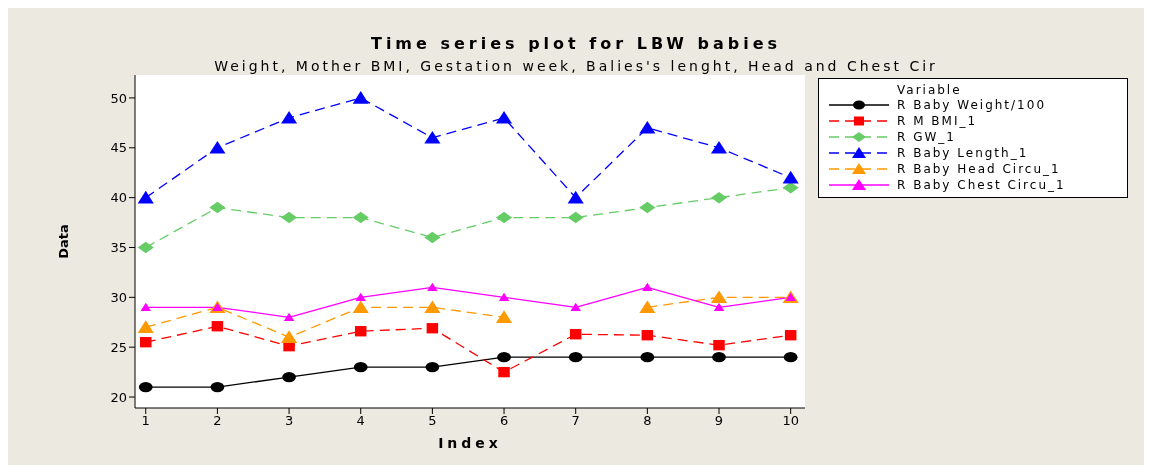 The width and height of the screenshot is (1152, 465). What do you see at coordinates (118, 347) in the screenshot?
I see `y-tick-label: 25` at bounding box center [118, 347].